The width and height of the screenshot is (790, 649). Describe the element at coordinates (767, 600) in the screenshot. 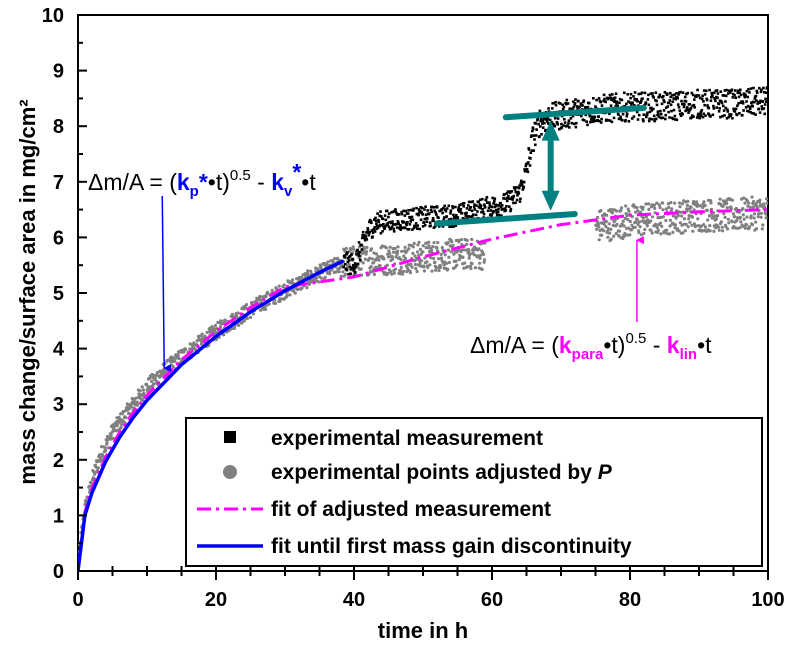

I see `x-tick-label: 100` at that location.